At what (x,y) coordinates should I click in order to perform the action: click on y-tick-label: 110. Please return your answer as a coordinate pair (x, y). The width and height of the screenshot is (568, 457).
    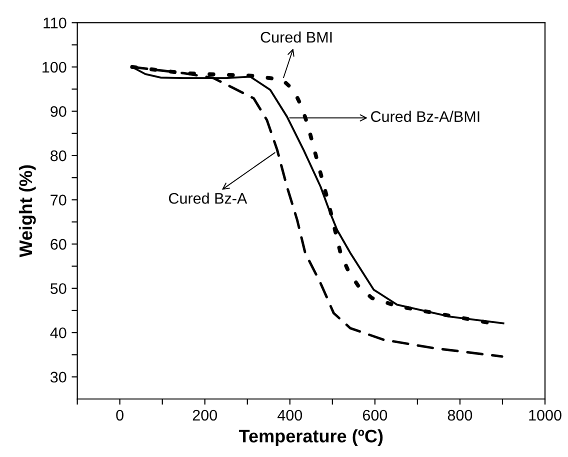
    Looking at the image, I should click on (55, 23).